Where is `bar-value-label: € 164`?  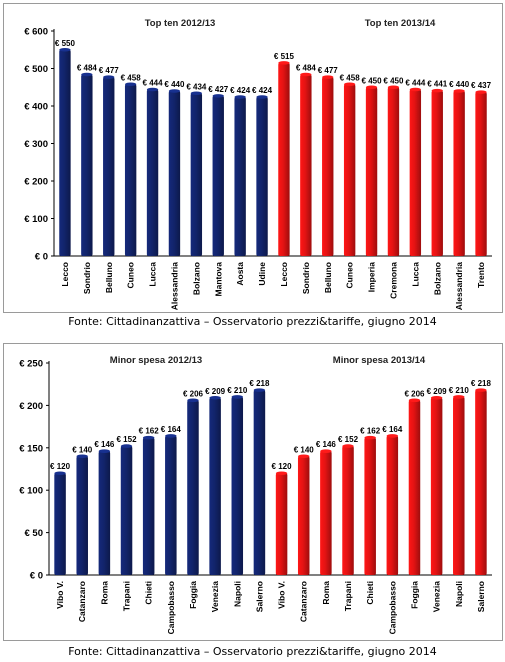
bar-value-label: € 164 is located at coordinates (392, 429).